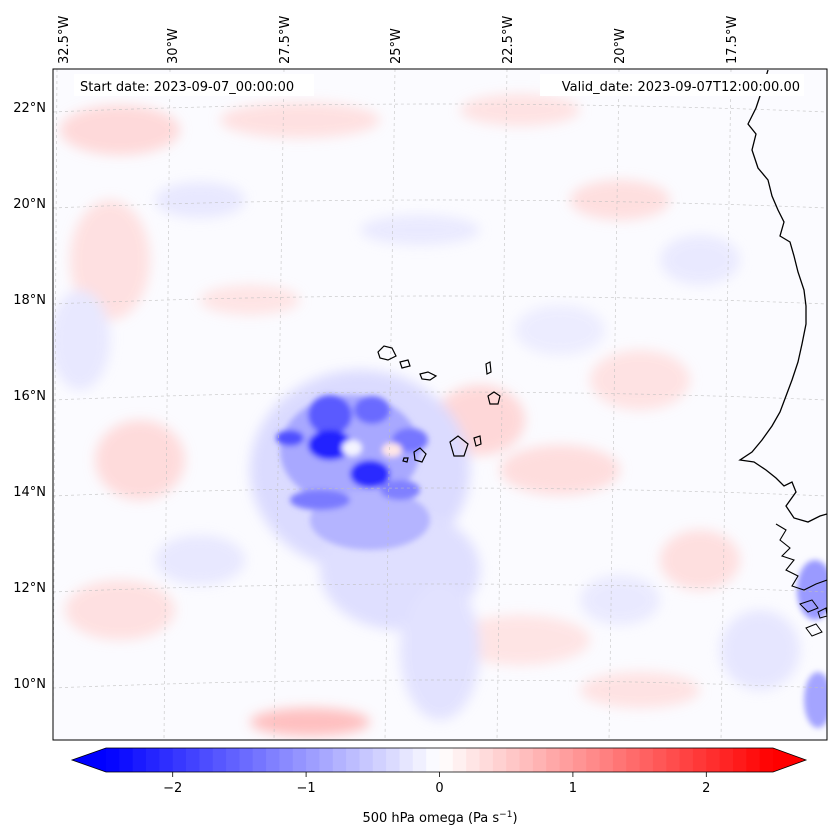 Image resolution: width=837 pixels, height=839 pixels. What do you see at coordinates (89, 760) in the screenshot?
I see `colorbar-extend-min` at bounding box center [89, 760].